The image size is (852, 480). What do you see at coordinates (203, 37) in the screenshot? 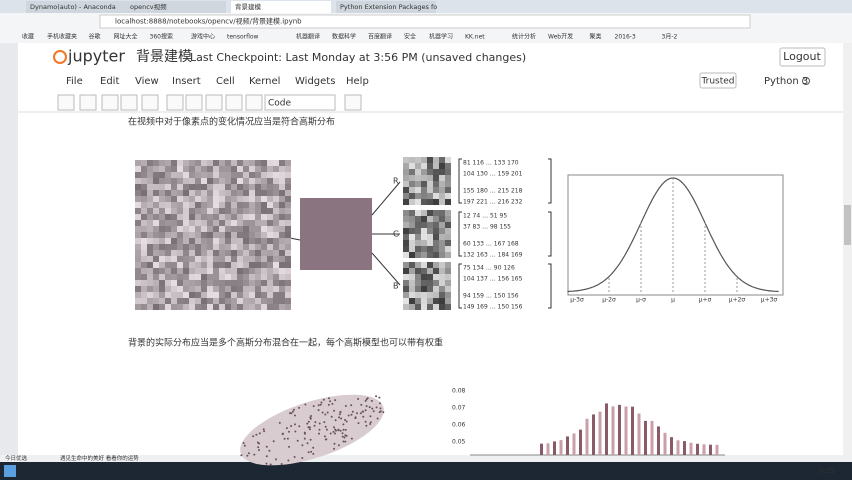
I see `bookmark: 游戏中心` at bounding box center [203, 37].